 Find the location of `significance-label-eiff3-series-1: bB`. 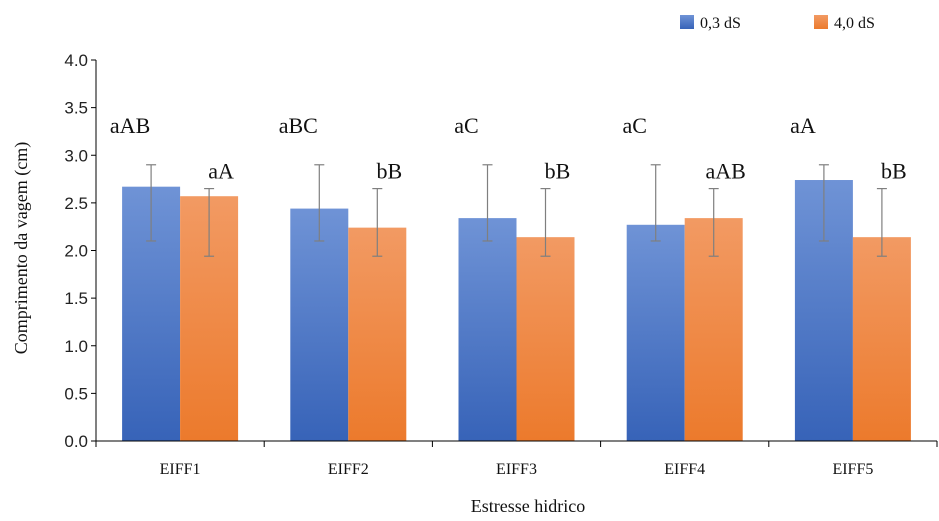

significance-label-eiff3-series-1: bB is located at coordinates (558, 171).